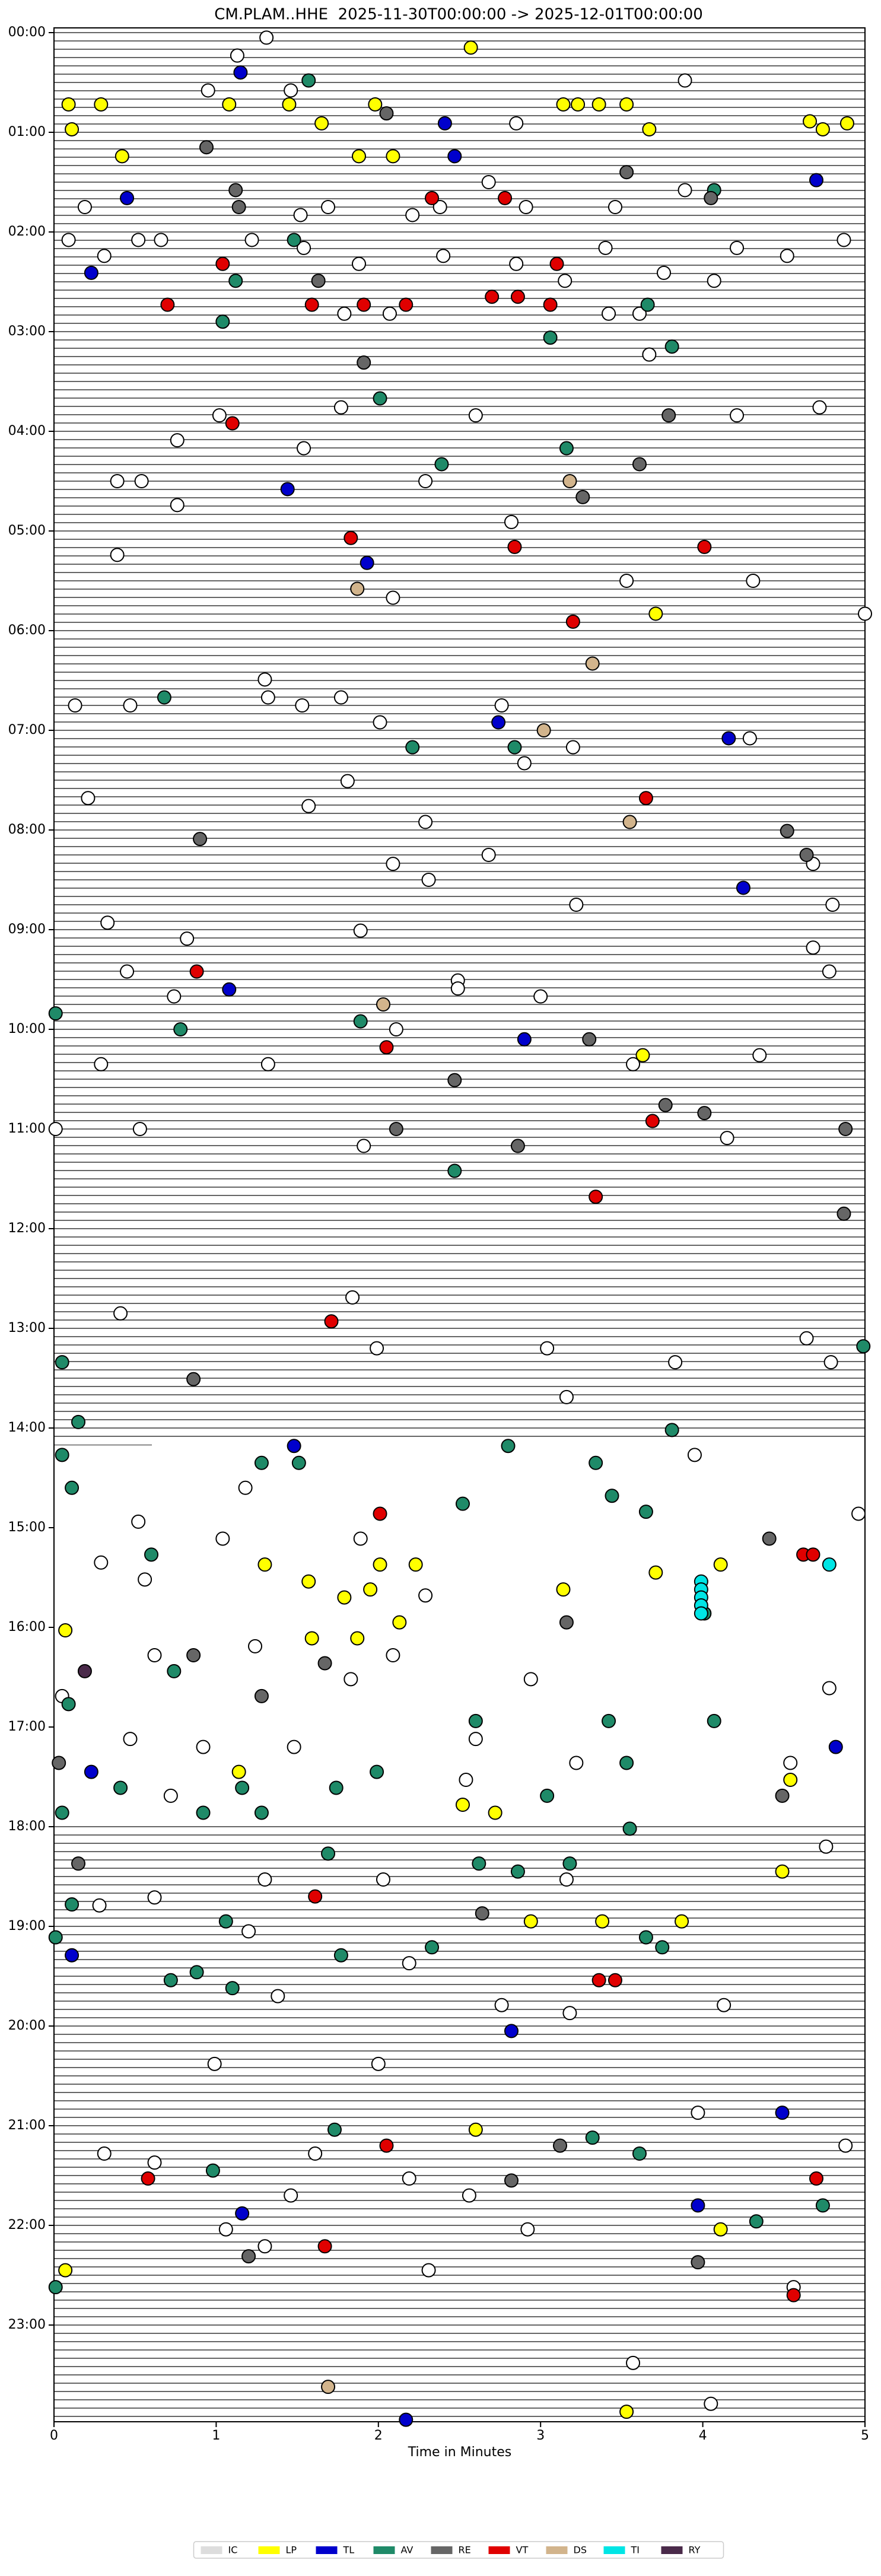 This screenshot has width=881, height=2576. Describe the element at coordinates (349, 2550) in the screenshot. I see `legend-label: TL` at that location.